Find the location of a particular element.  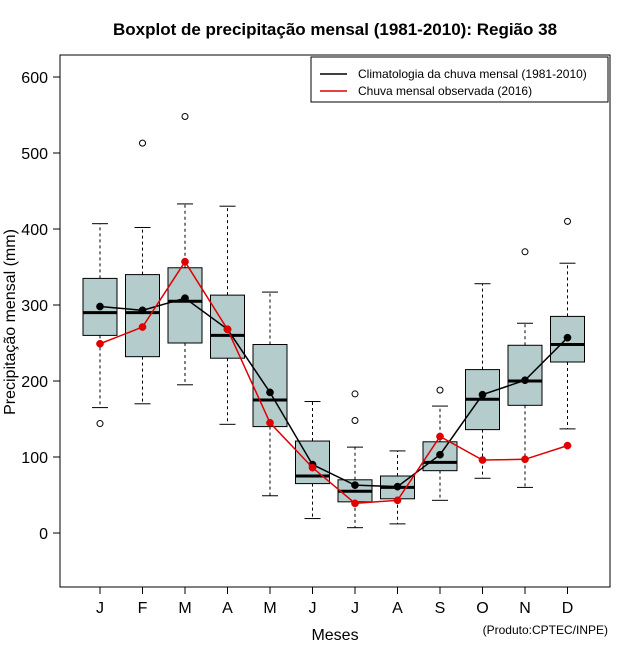

legend-label-climatology: Climatologia da chuva mensal (1981-2010) is located at coordinates (472, 74).